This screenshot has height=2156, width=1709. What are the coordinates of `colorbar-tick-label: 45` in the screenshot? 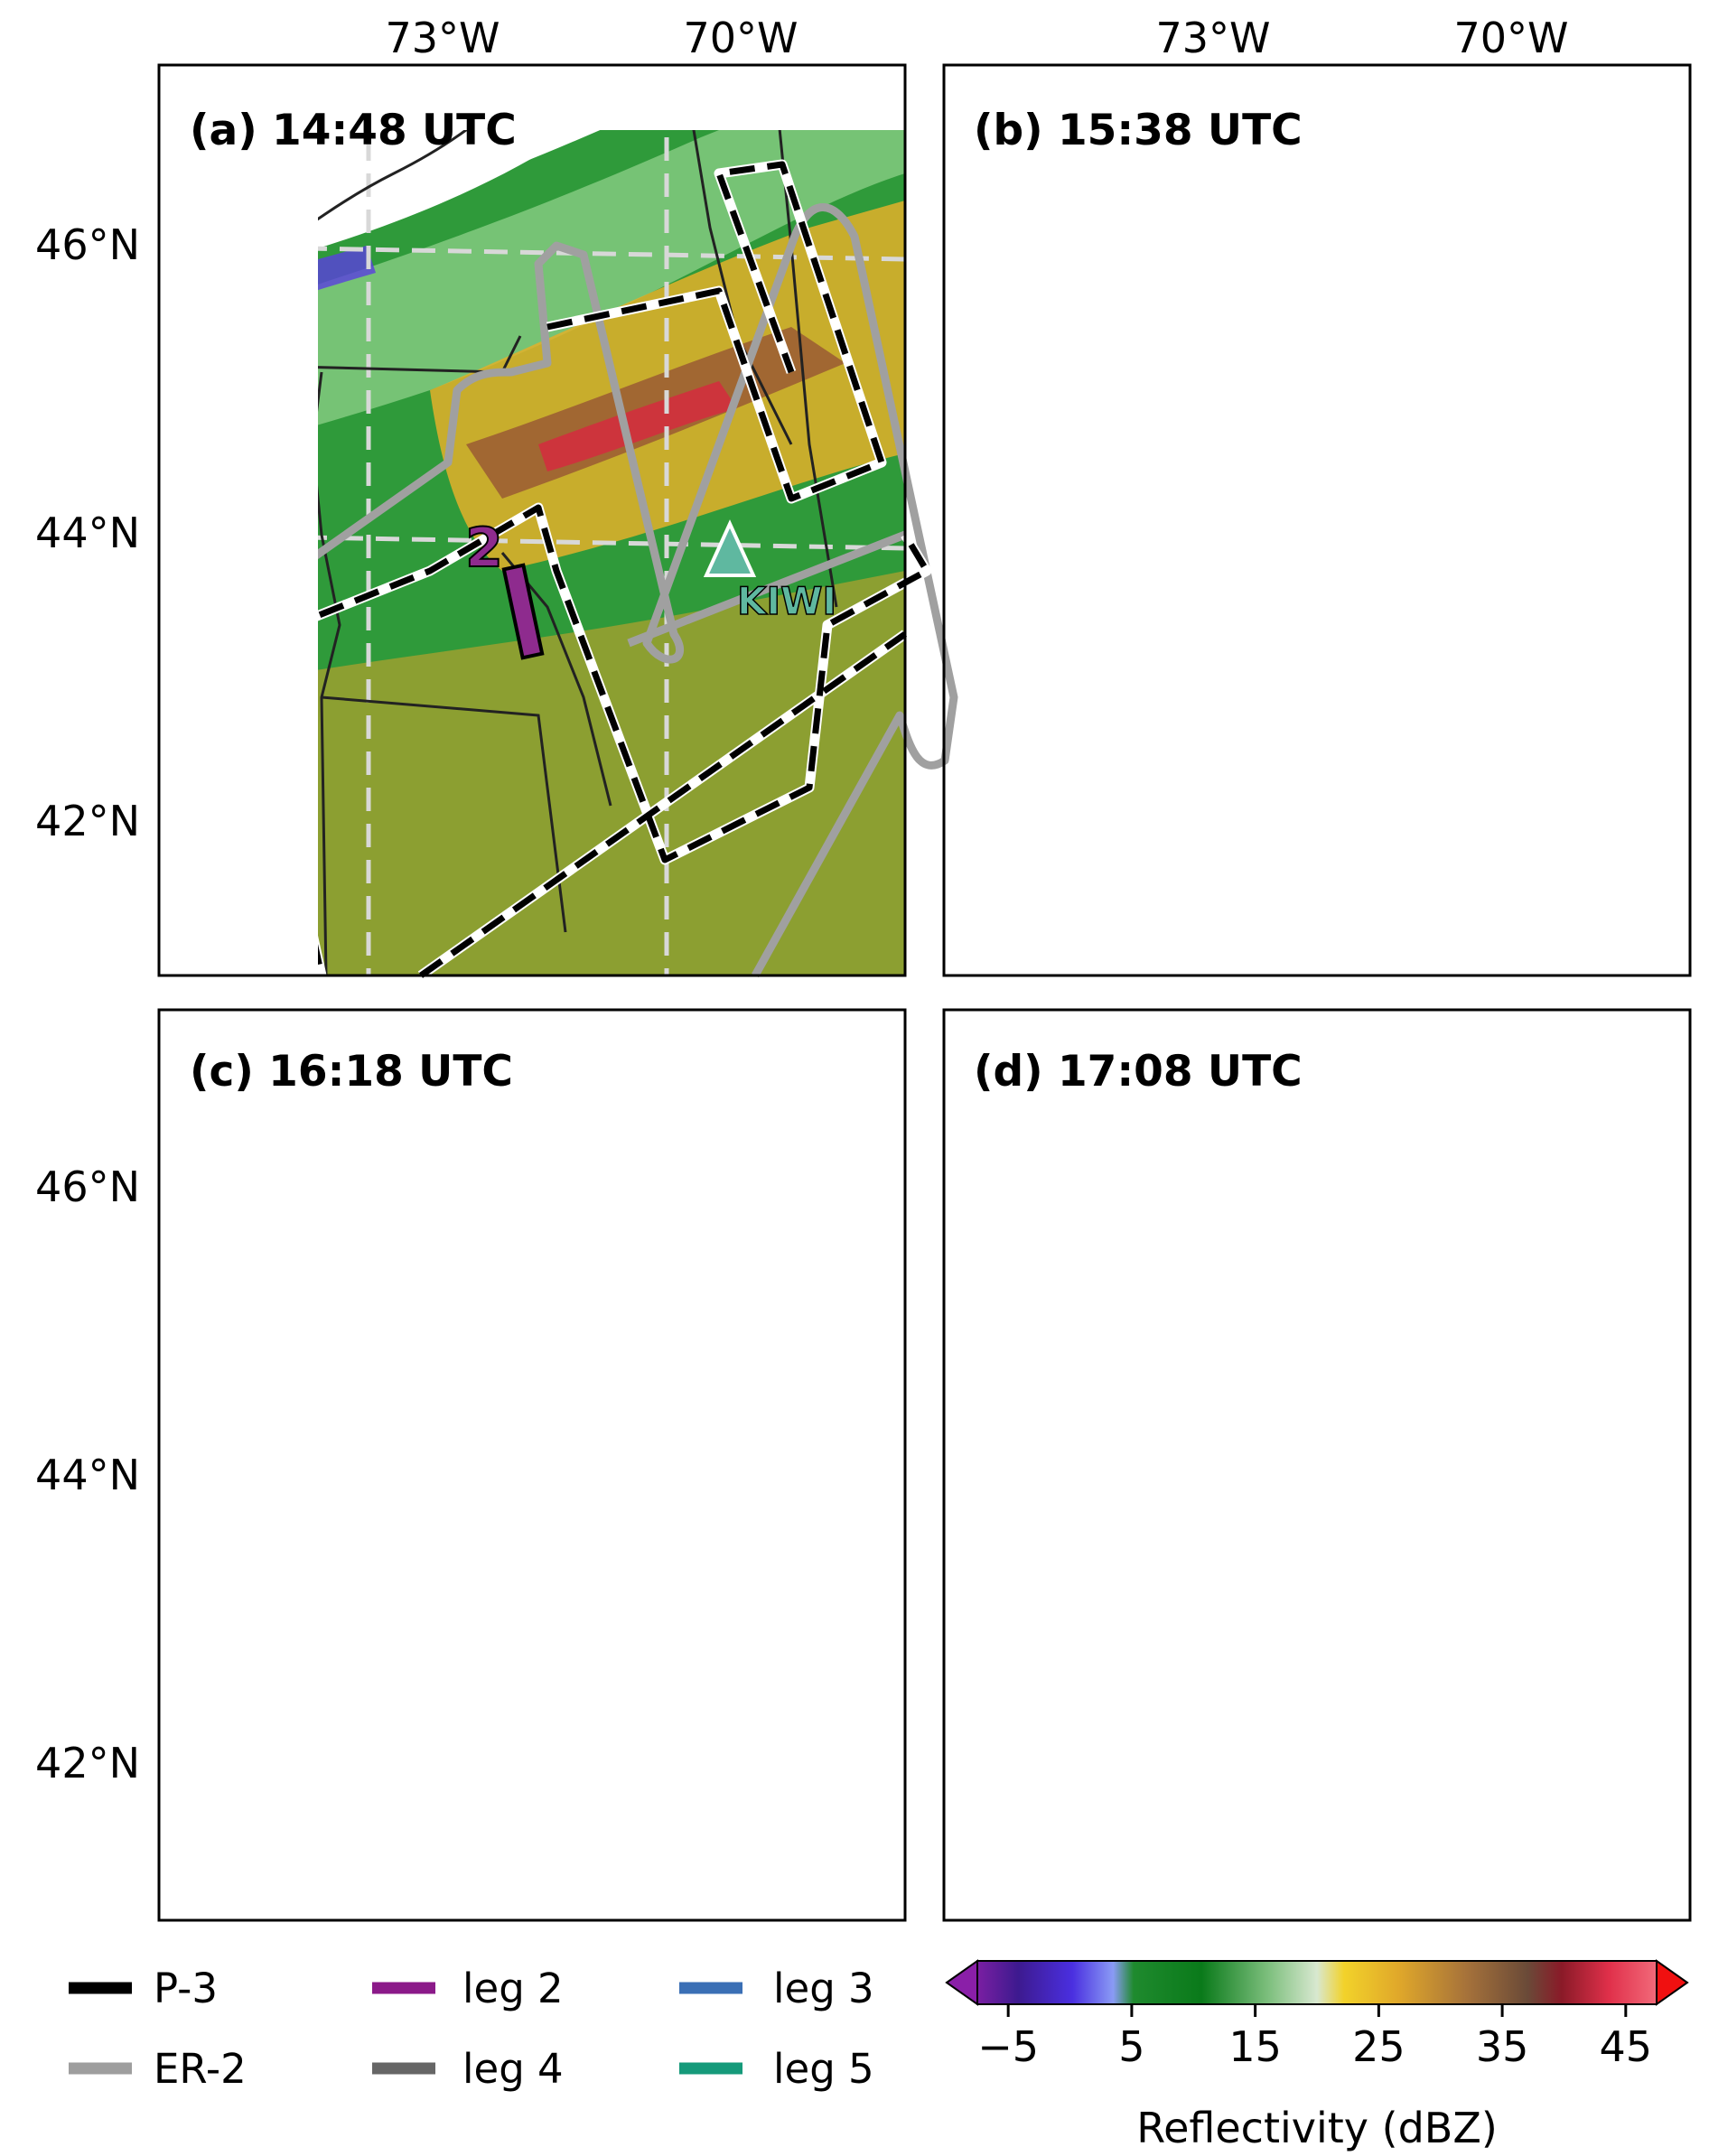 It's located at (1626, 2047).